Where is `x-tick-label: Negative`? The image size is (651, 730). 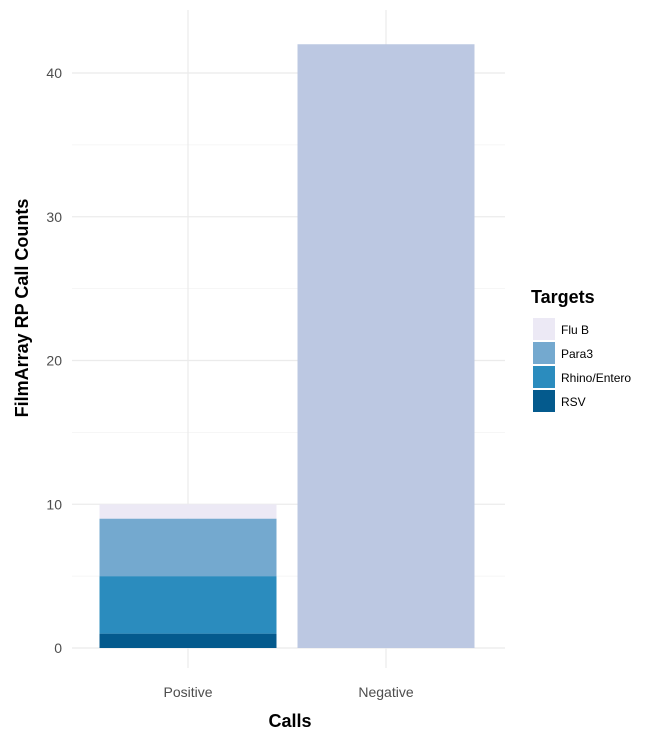
x-tick-label: Negative is located at coordinates (385, 692).